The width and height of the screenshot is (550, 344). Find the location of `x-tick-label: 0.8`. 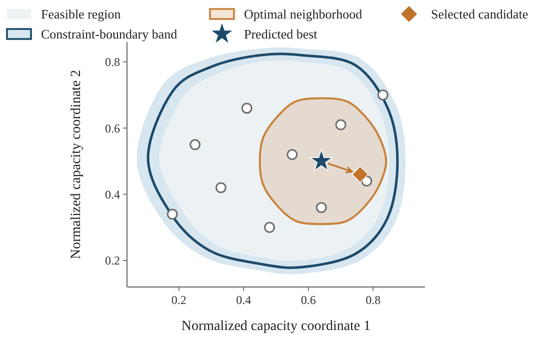

x-tick-label: 0.8 is located at coordinates (373, 300).